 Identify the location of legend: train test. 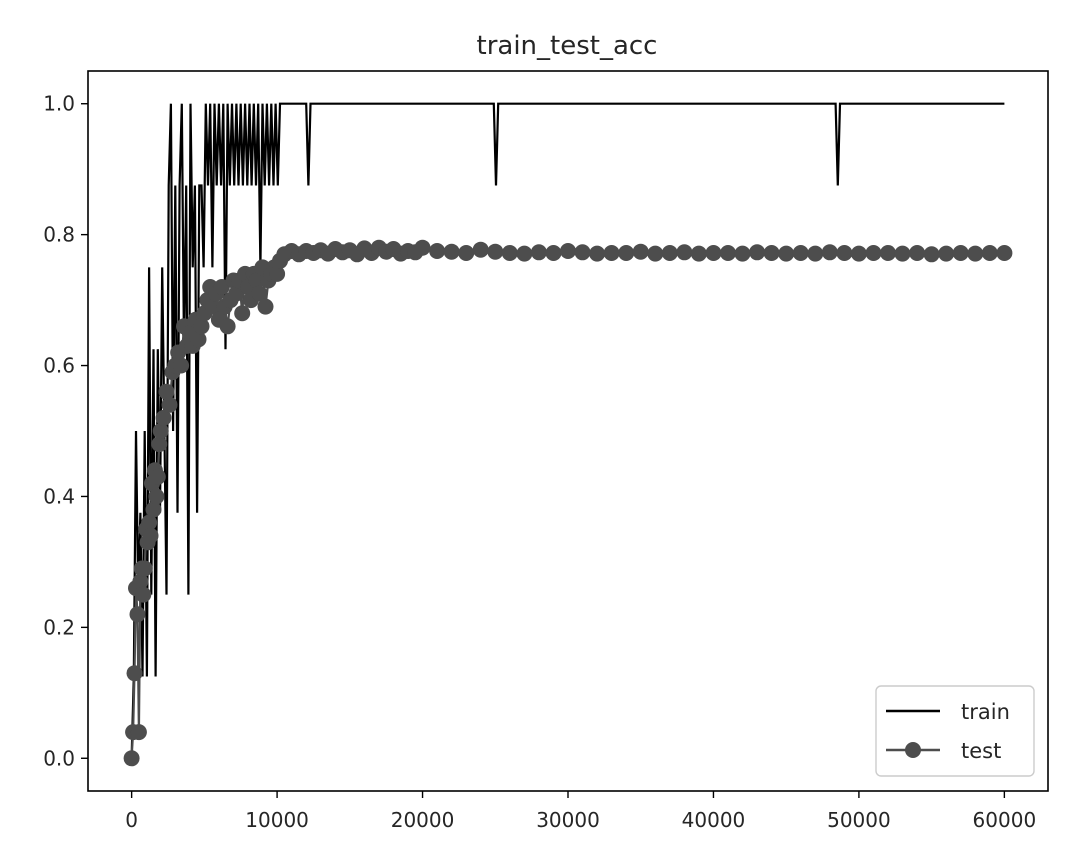
(955, 731).